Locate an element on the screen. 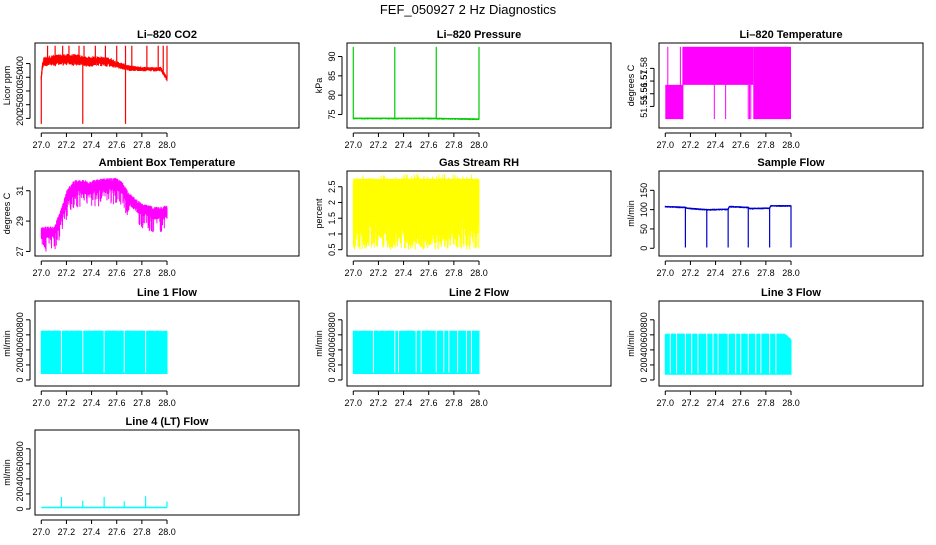 The image size is (936, 545). y-tick-label: 90 is located at coordinates (332, 57).